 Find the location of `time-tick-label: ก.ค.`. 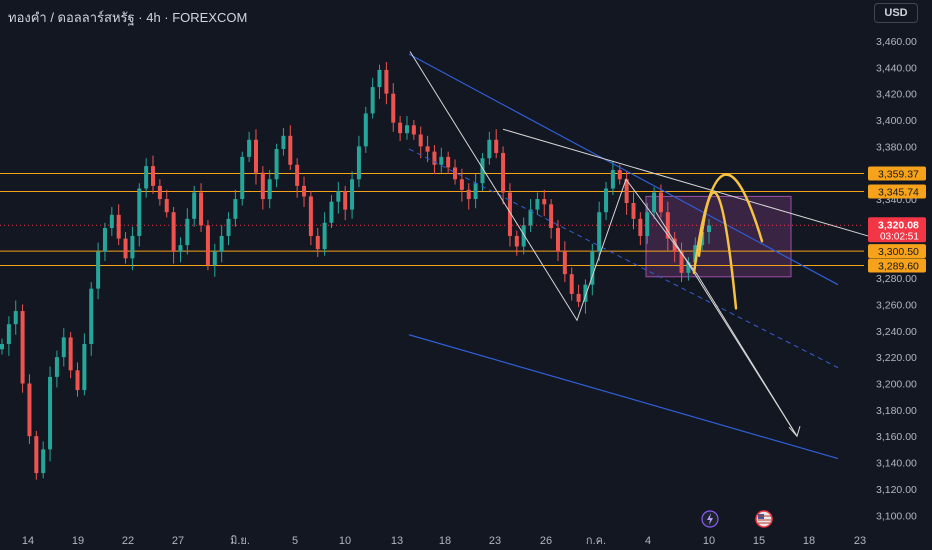

time-tick-label: ก.ค. is located at coordinates (596, 541).